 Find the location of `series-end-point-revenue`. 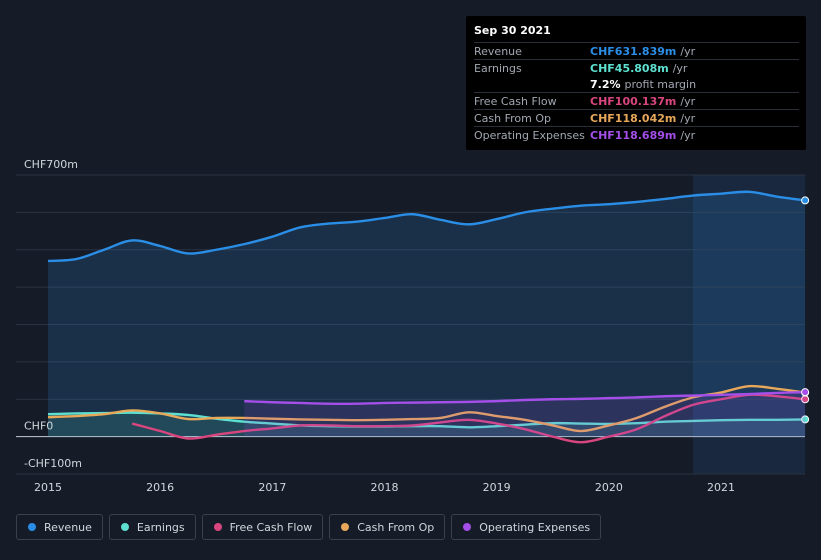

series-end-point-revenue is located at coordinates (805, 200).